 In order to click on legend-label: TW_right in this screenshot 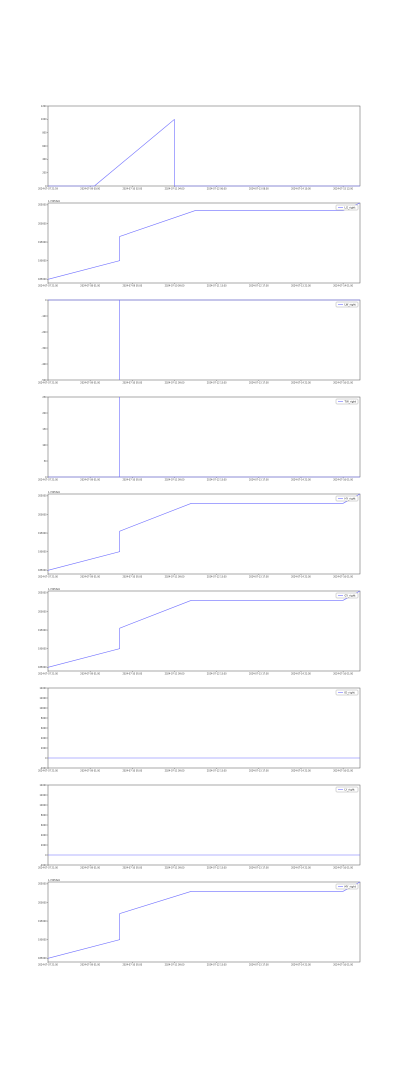, I will do `click(351, 401)`.